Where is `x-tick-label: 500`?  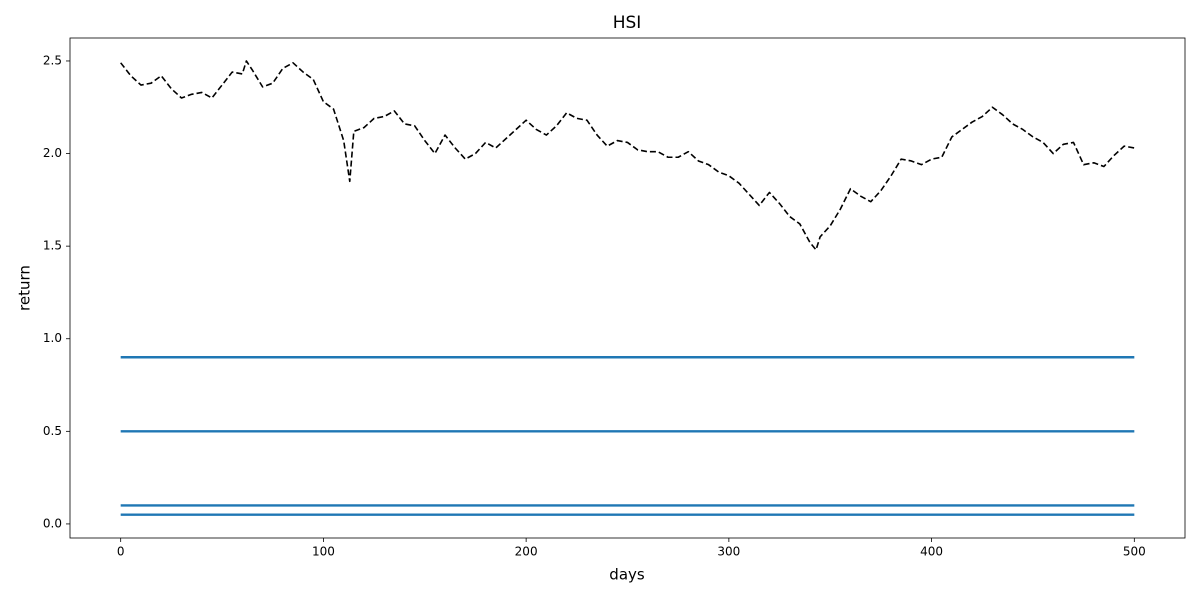
x-tick-label: 500 is located at coordinates (1134, 552).